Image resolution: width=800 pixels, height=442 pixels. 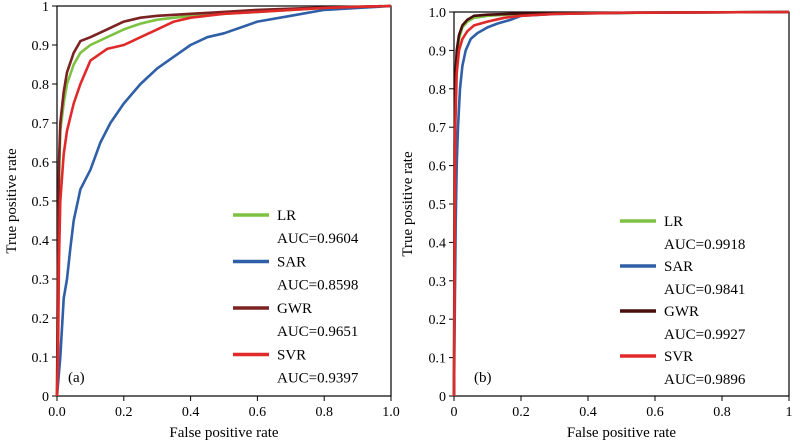 I want to click on legend-auc-gwr: AUC=0.9651, so click(x=317, y=332).